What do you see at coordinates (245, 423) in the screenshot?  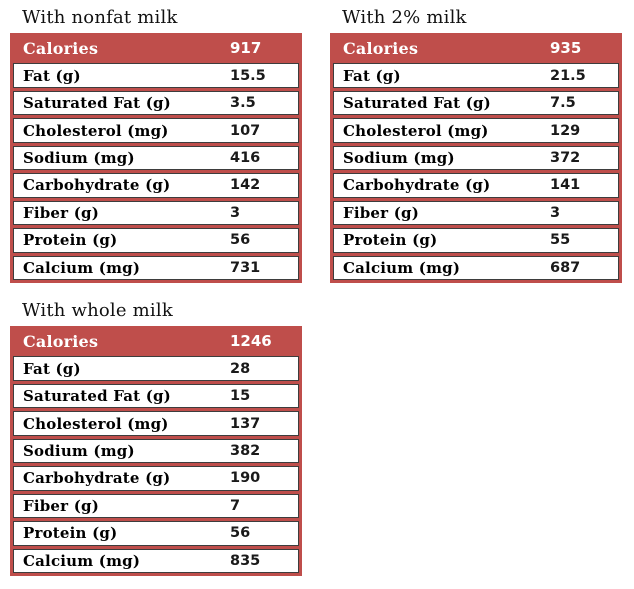 I see `nutrient-value: 137` at bounding box center [245, 423].